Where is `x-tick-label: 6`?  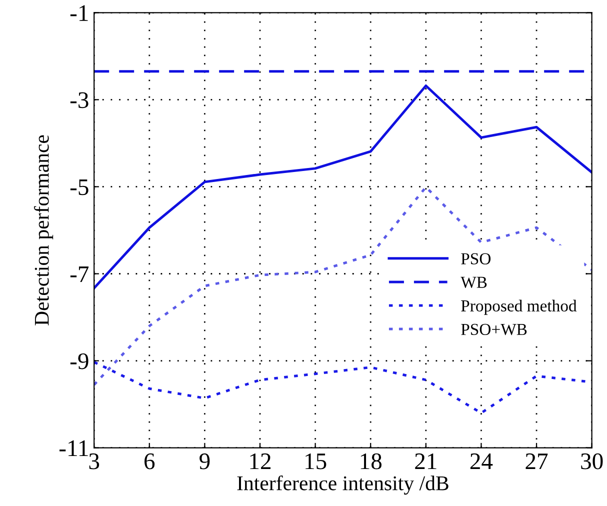 x-tick-label: 6 is located at coordinates (149, 461).